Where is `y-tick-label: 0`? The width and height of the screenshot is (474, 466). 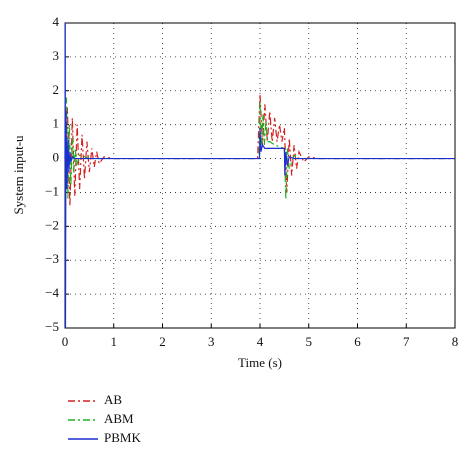 y-tick-label: 0 is located at coordinates (56, 157).